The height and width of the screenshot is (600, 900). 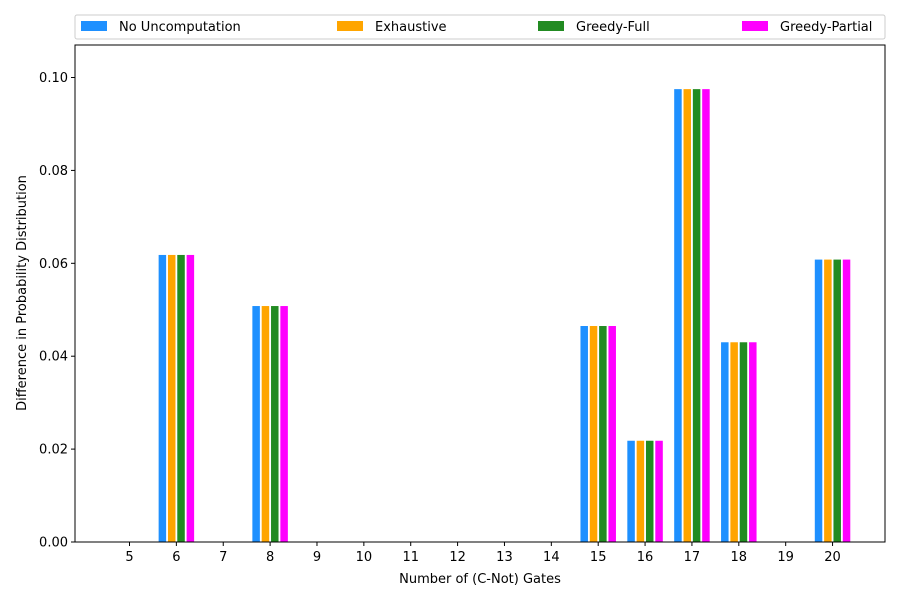 I want to click on y-tick-label: 0.04, so click(x=53, y=357).